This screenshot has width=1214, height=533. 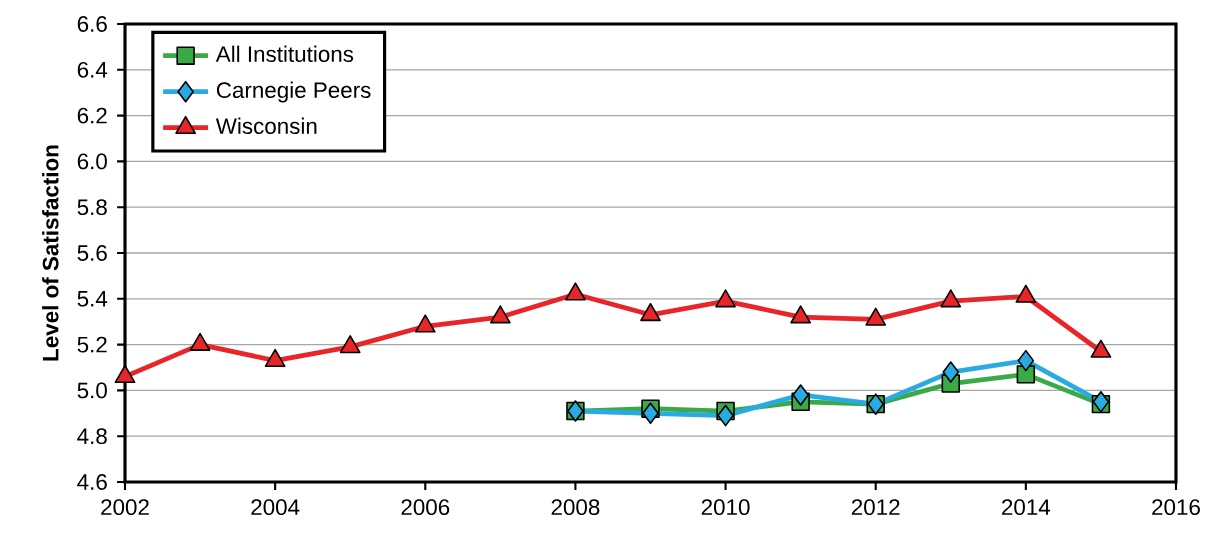 I want to click on y-tick-label: 4.8, so click(x=92, y=436).